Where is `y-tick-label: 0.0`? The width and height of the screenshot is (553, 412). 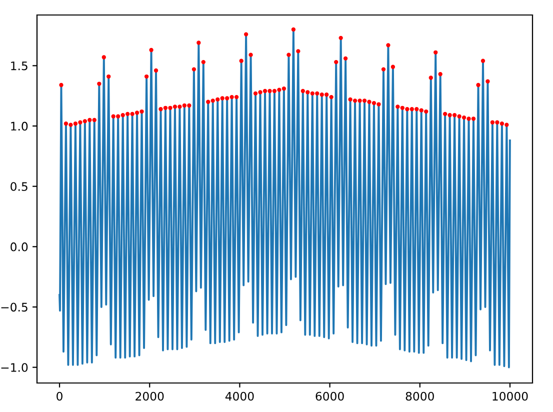
y-tick-label: 0.0 is located at coordinates (19, 247).